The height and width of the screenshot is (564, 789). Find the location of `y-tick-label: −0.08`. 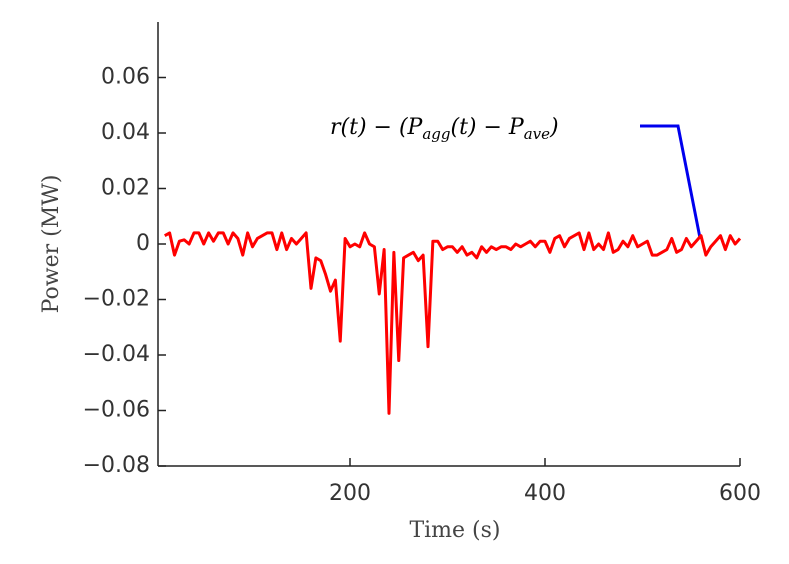

y-tick-label: −0.08 is located at coordinates (116, 465).